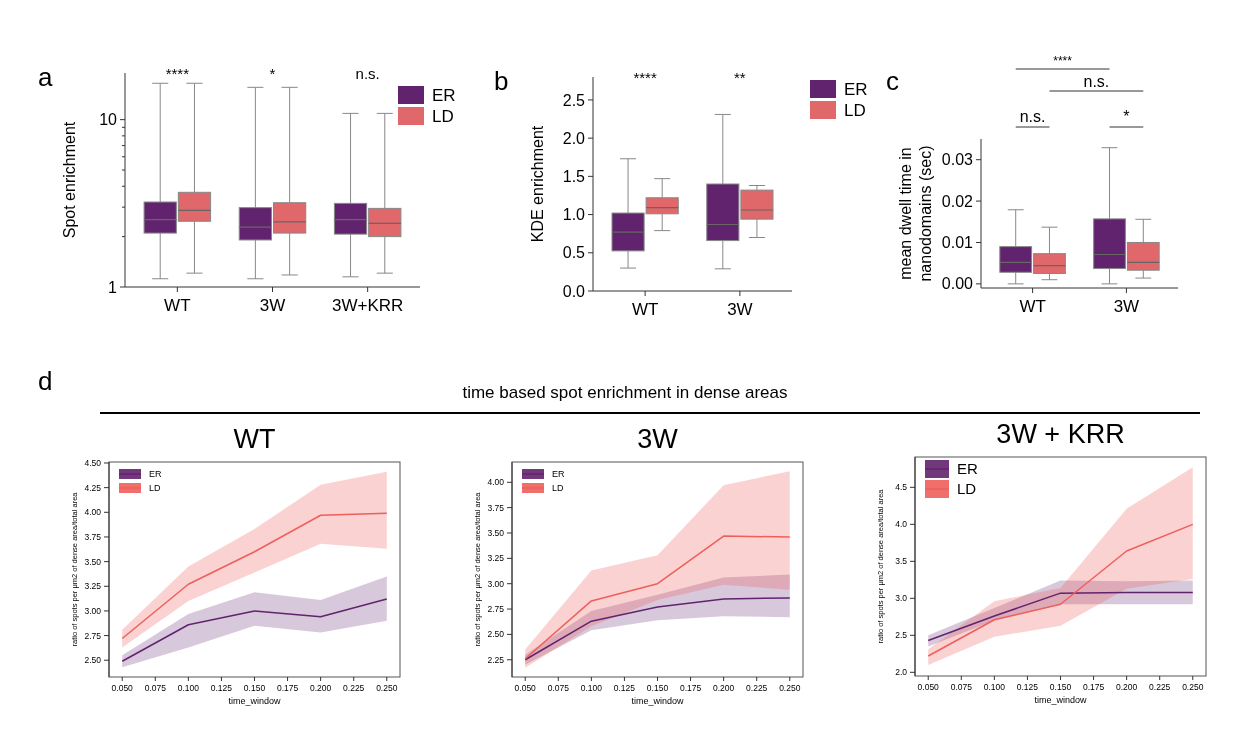 The width and height of the screenshot is (1250, 738). What do you see at coordinates (625, 392) in the screenshot?
I see `text: time based spot enrichment in dense areas` at bounding box center [625, 392].